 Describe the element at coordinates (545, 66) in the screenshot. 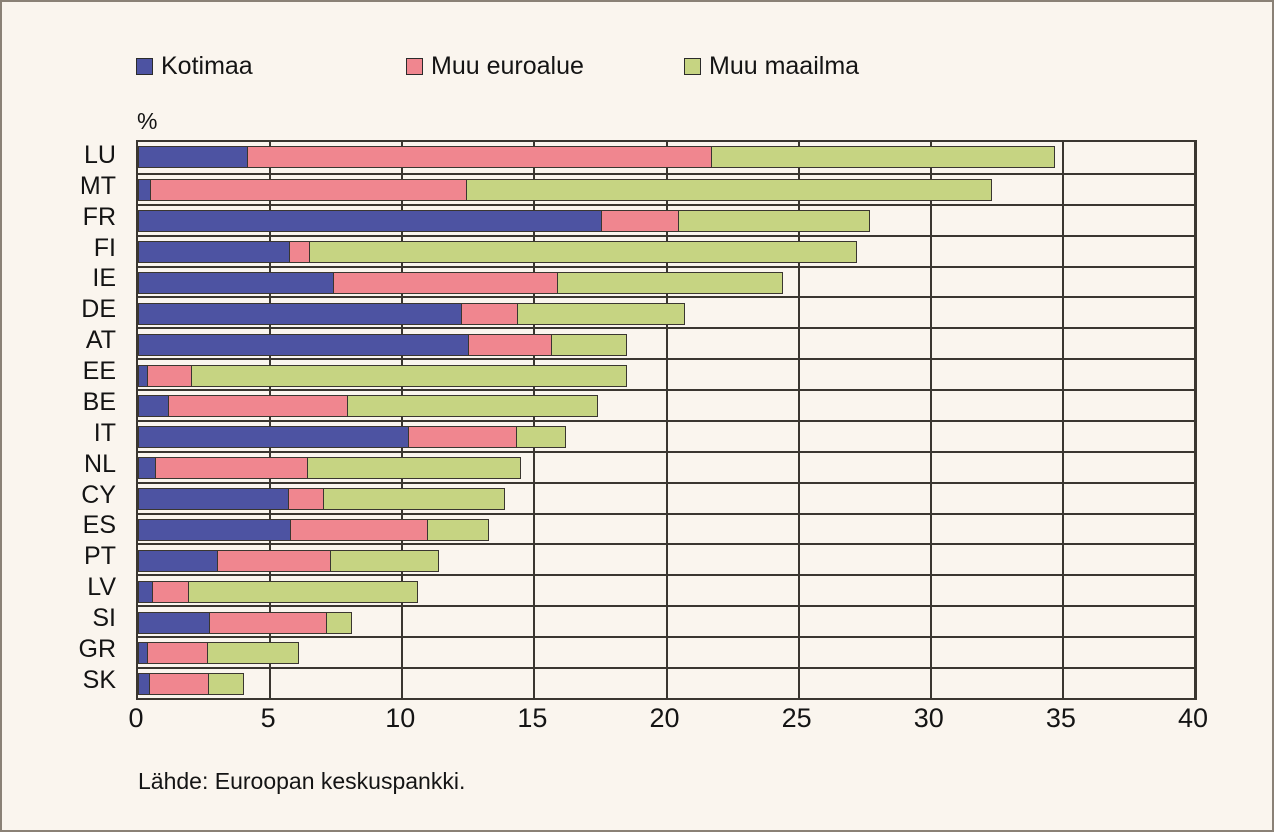

I see `legend-item-muu-euroalue: Muu euroalue` at that location.